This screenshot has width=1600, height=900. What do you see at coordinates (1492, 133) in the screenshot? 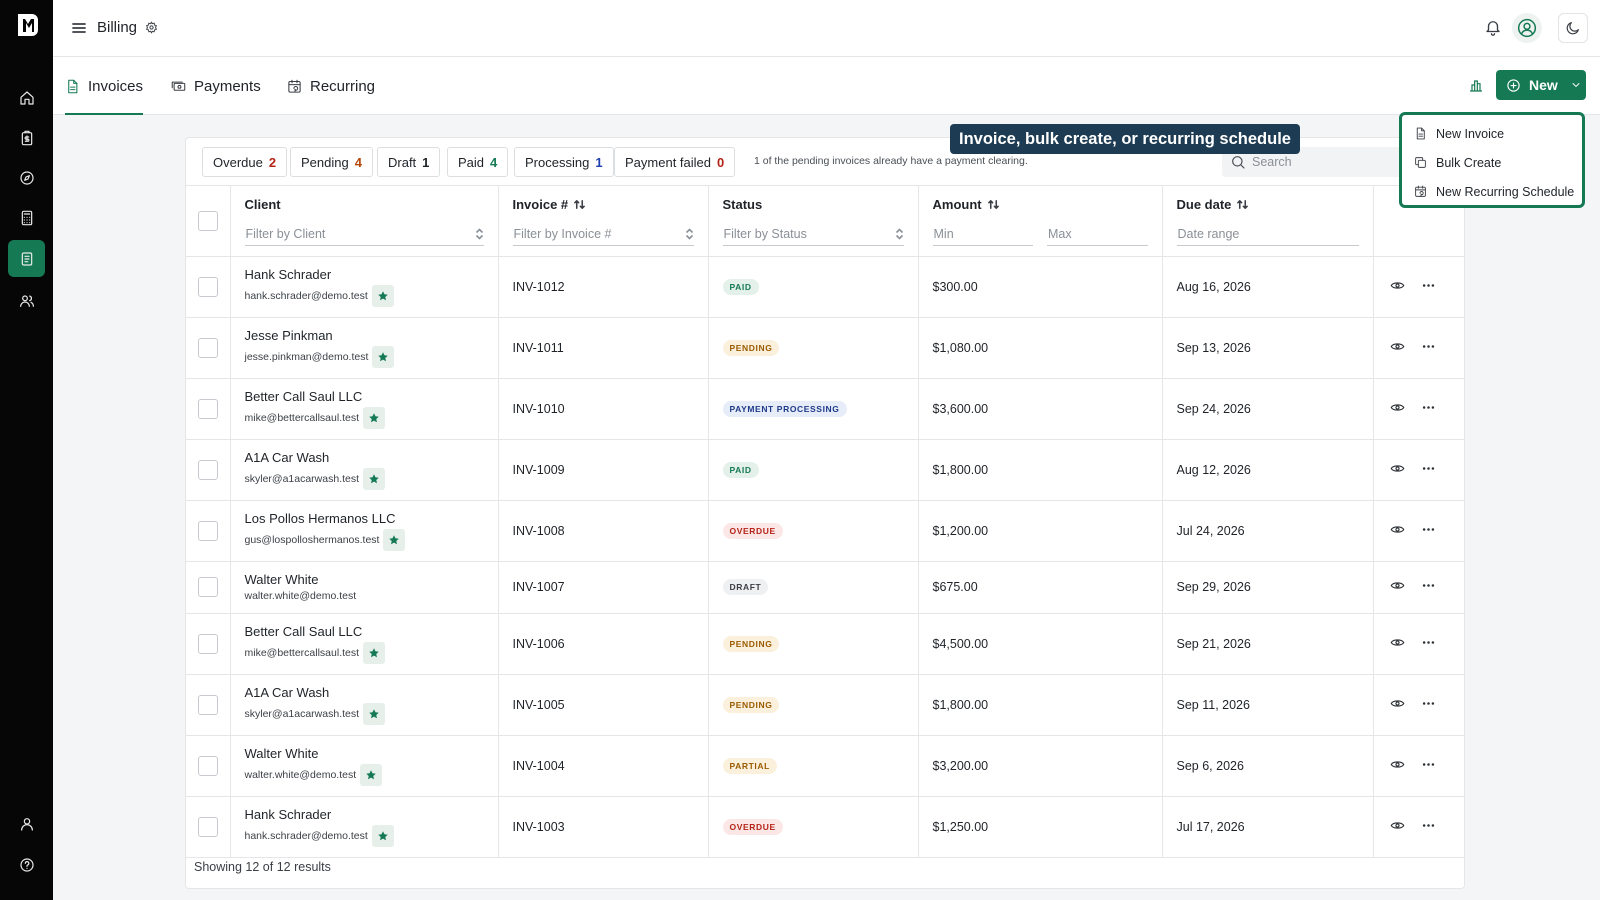
I see `menu-item-new-invoice: New Invoice` at bounding box center [1492, 133].